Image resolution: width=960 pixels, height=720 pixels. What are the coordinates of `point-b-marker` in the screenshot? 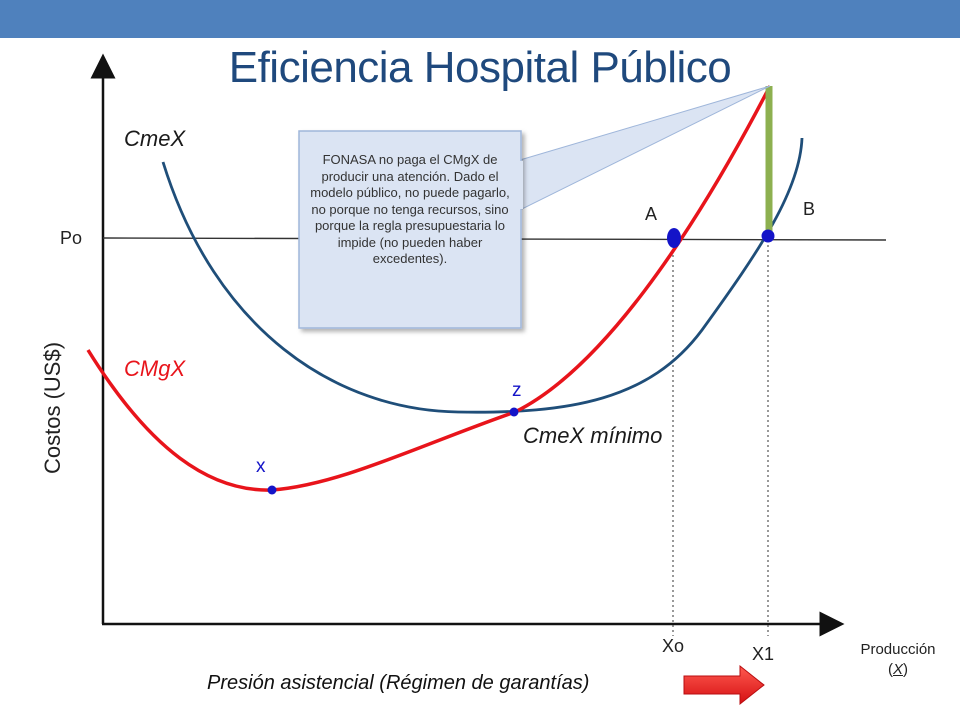 It's located at (768, 236).